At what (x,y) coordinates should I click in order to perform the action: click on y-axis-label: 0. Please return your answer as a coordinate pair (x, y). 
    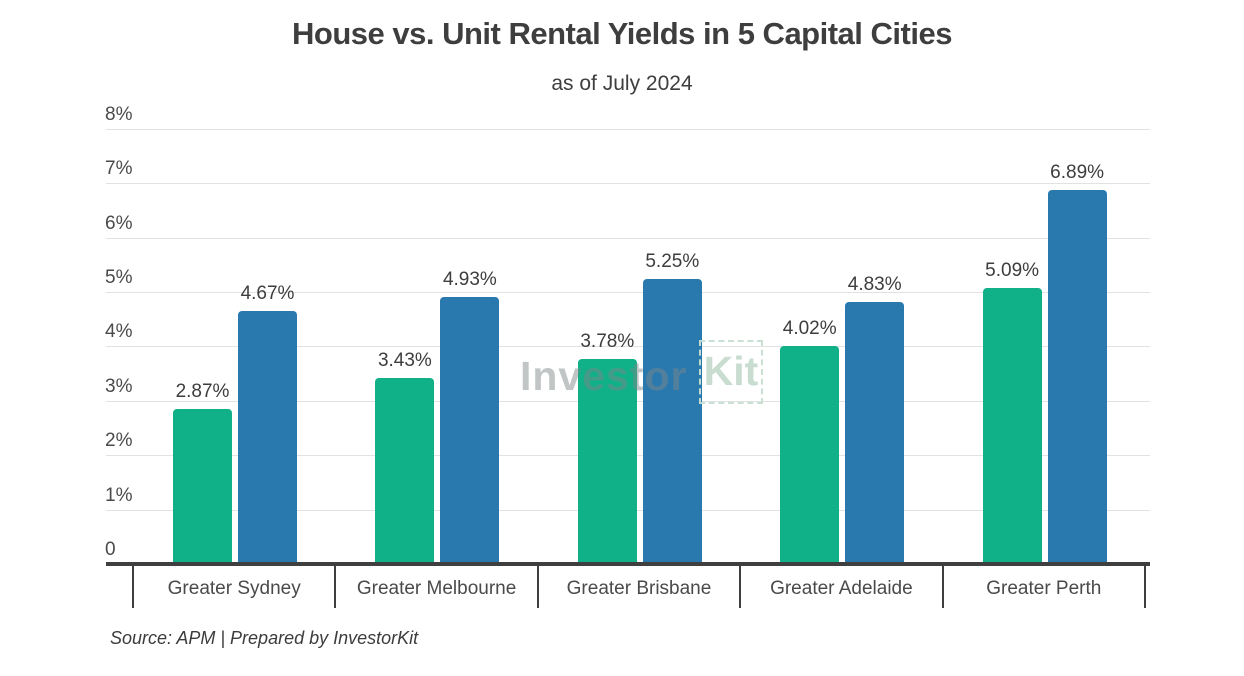
    Looking at the image, I should click on (110, 549).